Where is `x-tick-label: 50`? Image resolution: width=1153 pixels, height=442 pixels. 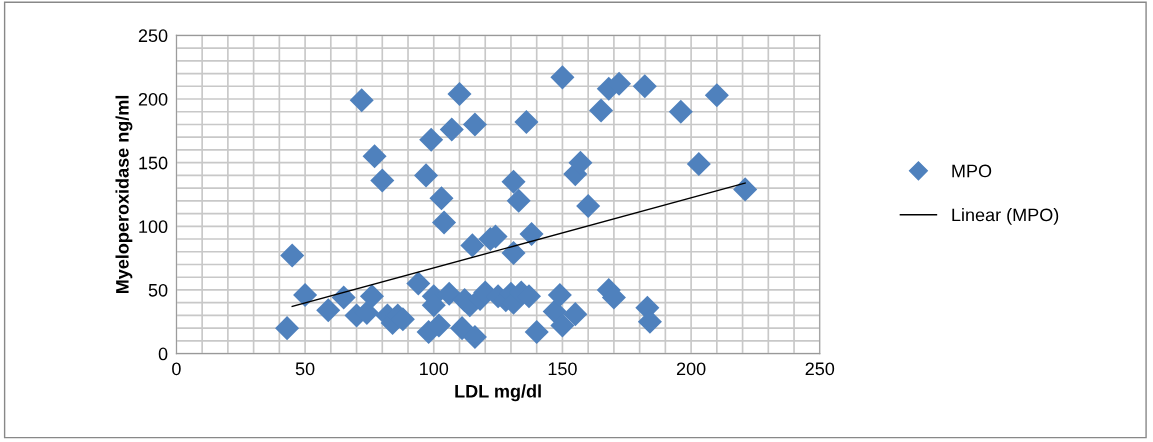 x-tick-label: 50 is located at coordinates (305, 369).